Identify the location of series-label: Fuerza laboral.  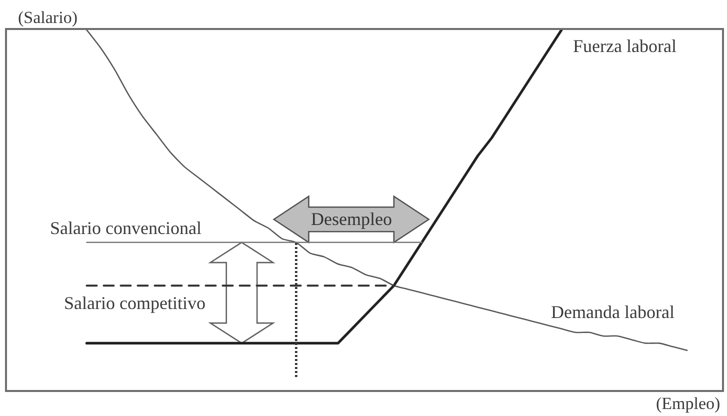
(624, 46).